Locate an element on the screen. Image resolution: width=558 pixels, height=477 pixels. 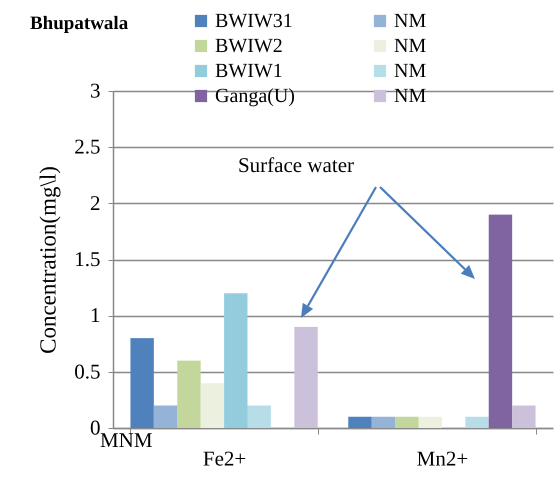
legend-label: BWIW31 is located at coordinates (254, 21).